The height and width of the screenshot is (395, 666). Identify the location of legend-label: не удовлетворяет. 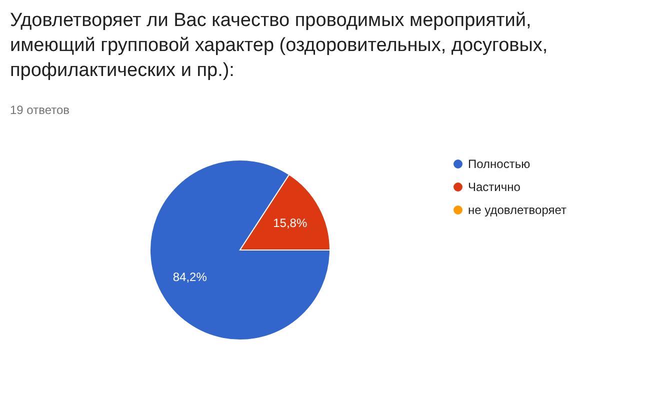
(518, 210).